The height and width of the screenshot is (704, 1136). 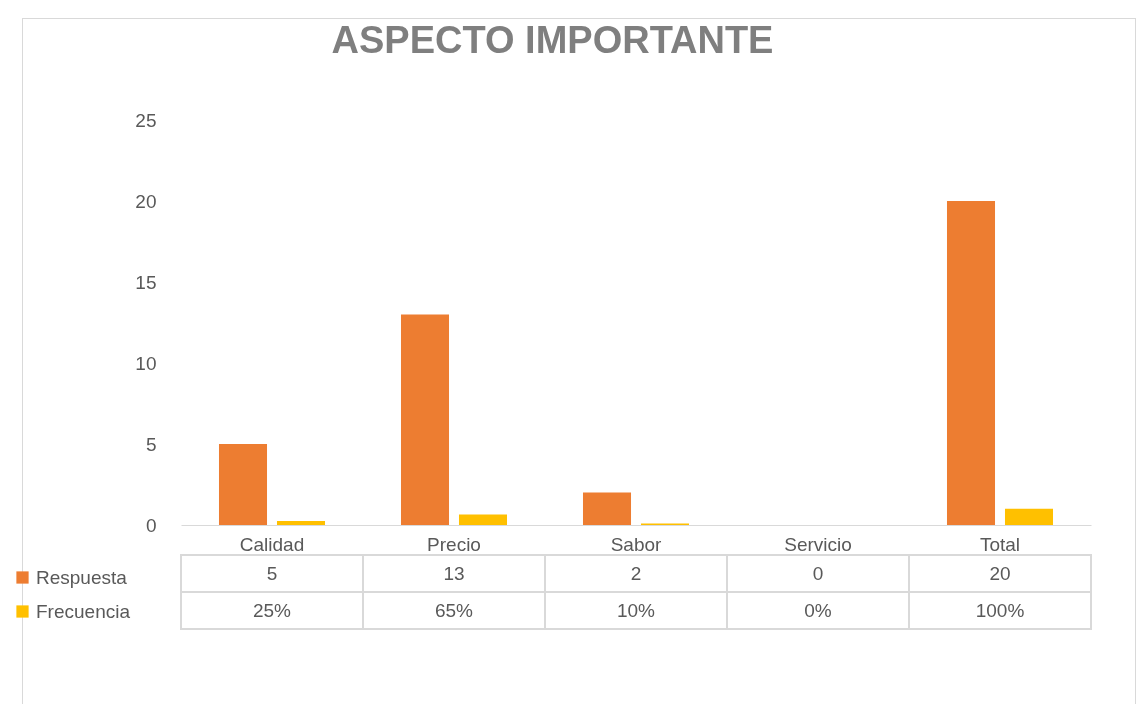 I want to click on data-label: 2, so click(x=636, y=573).